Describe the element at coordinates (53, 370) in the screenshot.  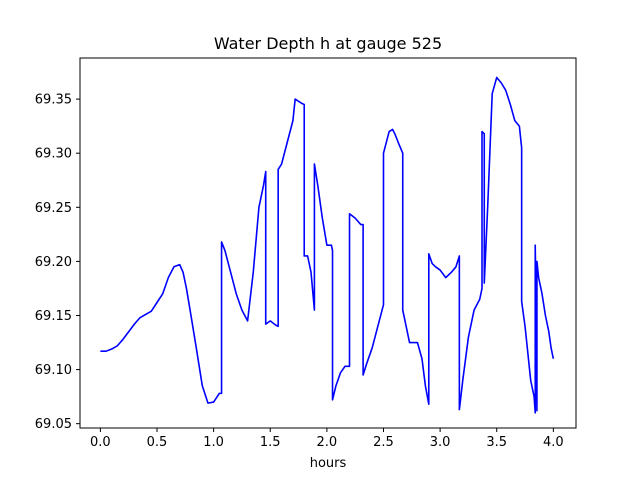
I see `y-tick-label: 69.10` at that location.